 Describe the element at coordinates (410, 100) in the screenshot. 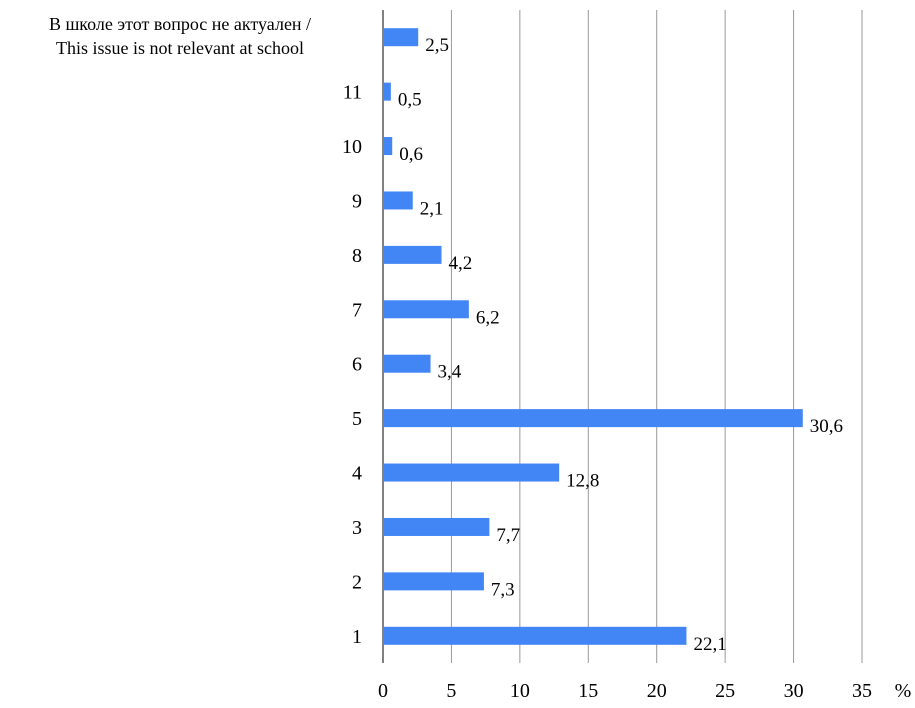

I see `data-label: 0,5` at that location.